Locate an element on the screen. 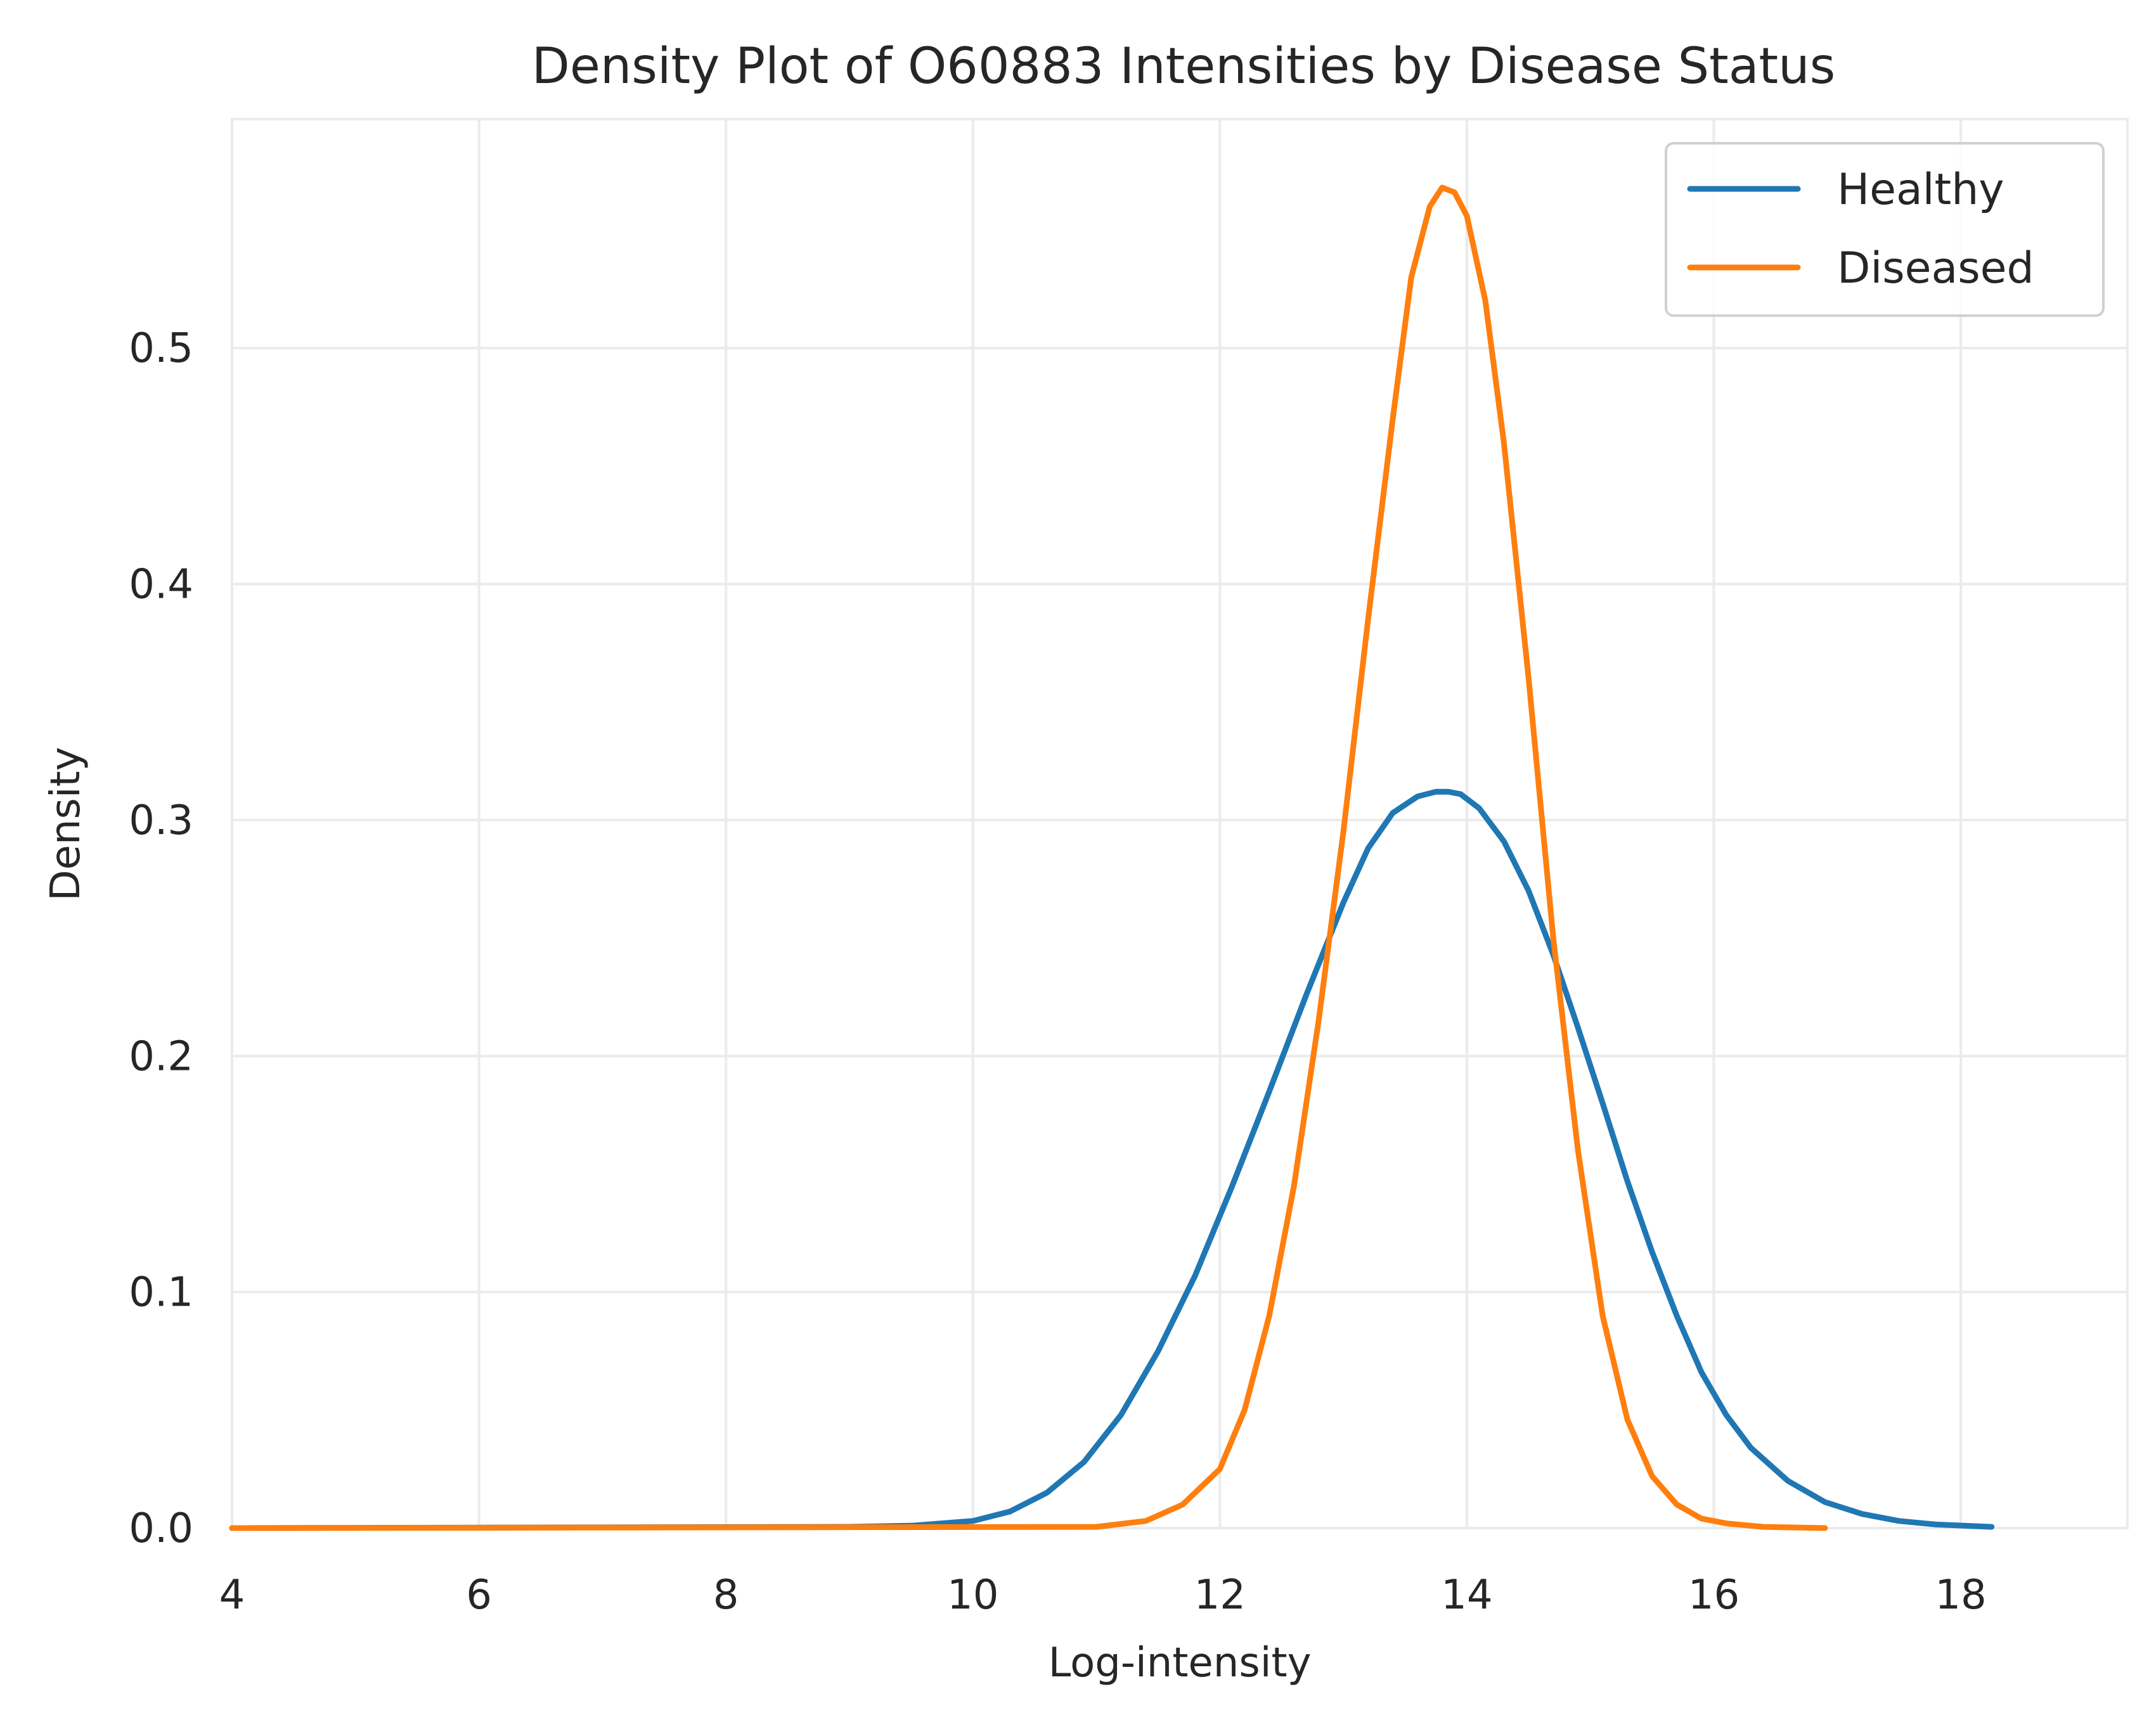  x-tick-label: 16 is located at coordinates (1714, 1595).